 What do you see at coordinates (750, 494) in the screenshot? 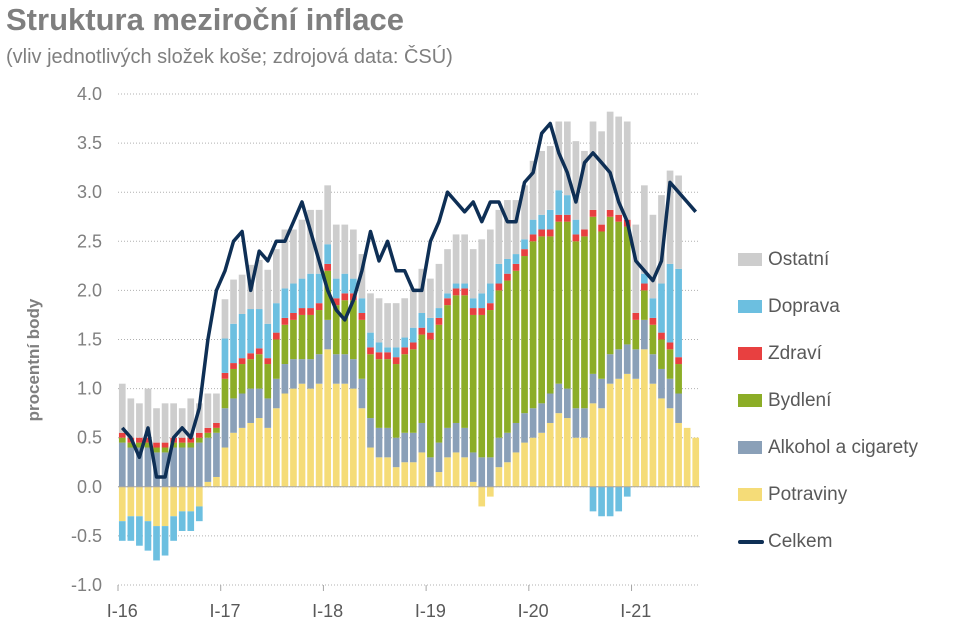
I see `legend-swatch-potraviny` at bounding box center [750, 494].